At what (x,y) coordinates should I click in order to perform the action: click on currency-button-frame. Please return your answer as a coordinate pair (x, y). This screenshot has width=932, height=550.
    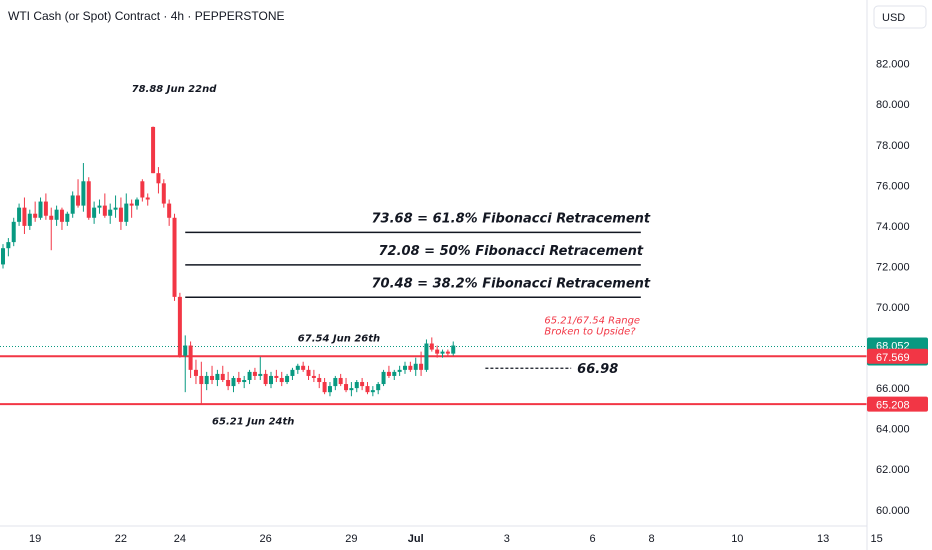
    Looking at the image, I should click on (900, 17).